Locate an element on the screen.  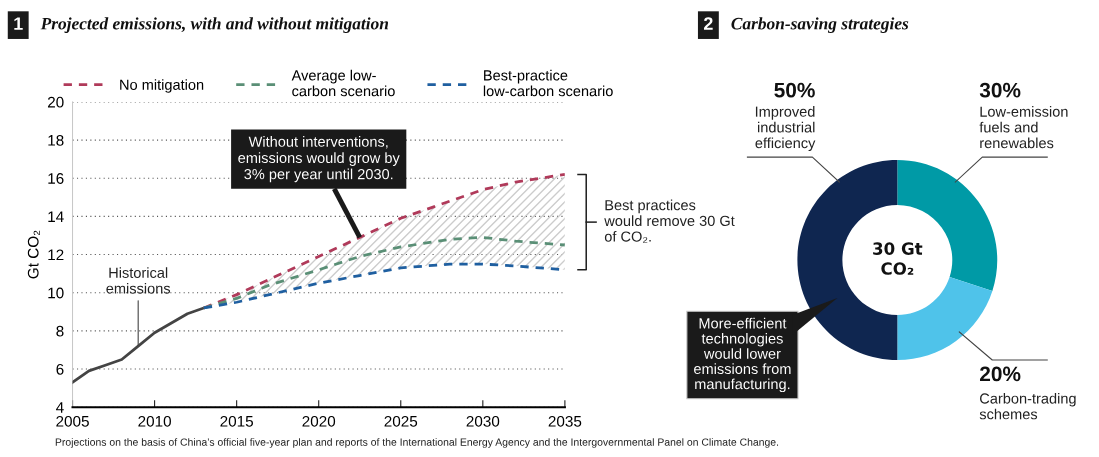
slice-label: Carbon-trading schemes is located at coordinates (1027, 406).